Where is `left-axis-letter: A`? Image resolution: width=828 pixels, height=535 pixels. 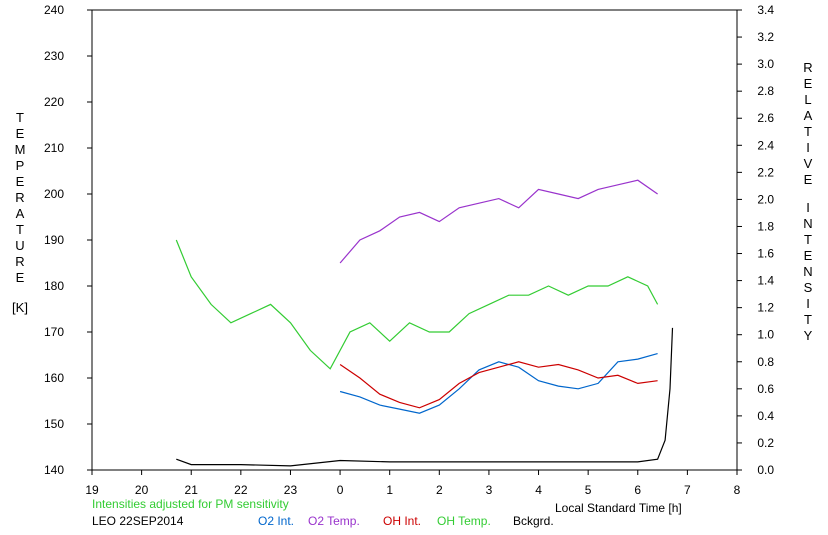
left-axis-letter: A is located at coordinates (20, 213).